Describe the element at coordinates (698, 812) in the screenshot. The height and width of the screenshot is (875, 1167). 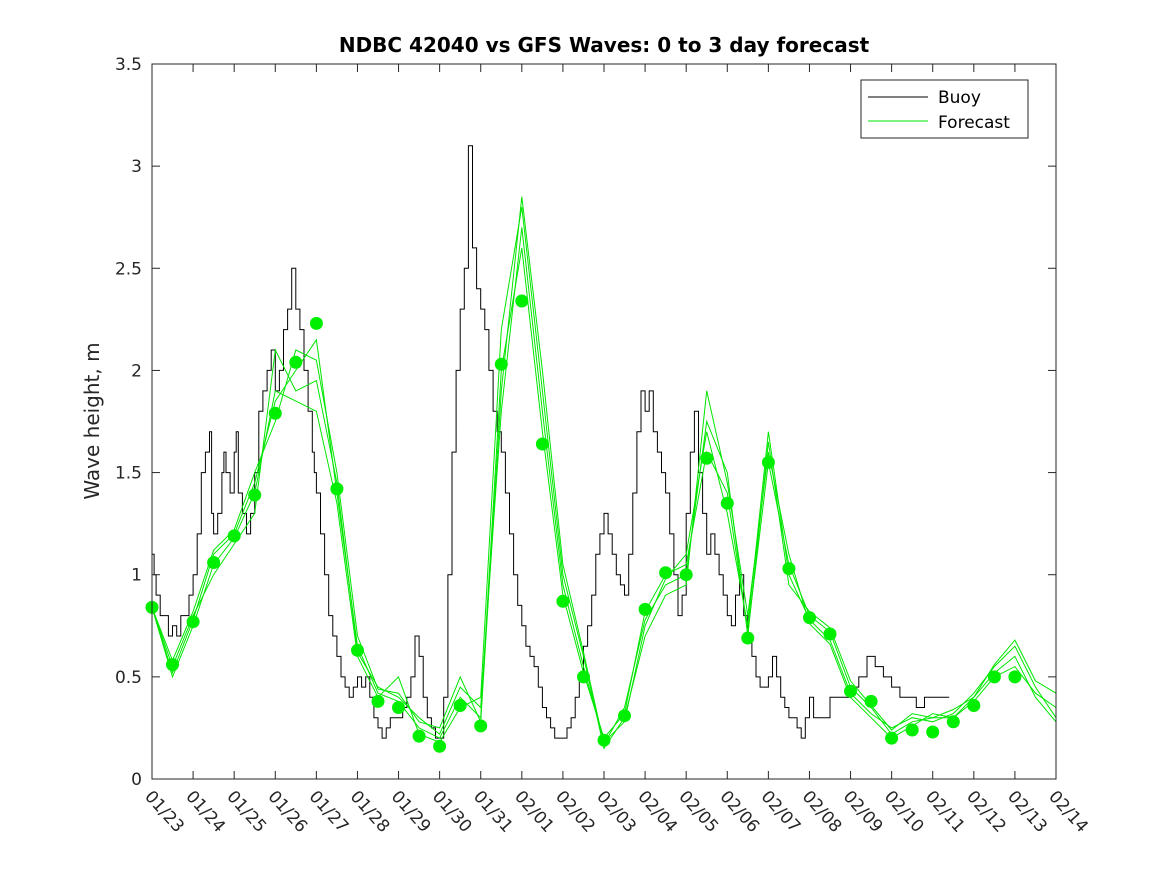
I see `x-tick-label: 02/05` at that location.